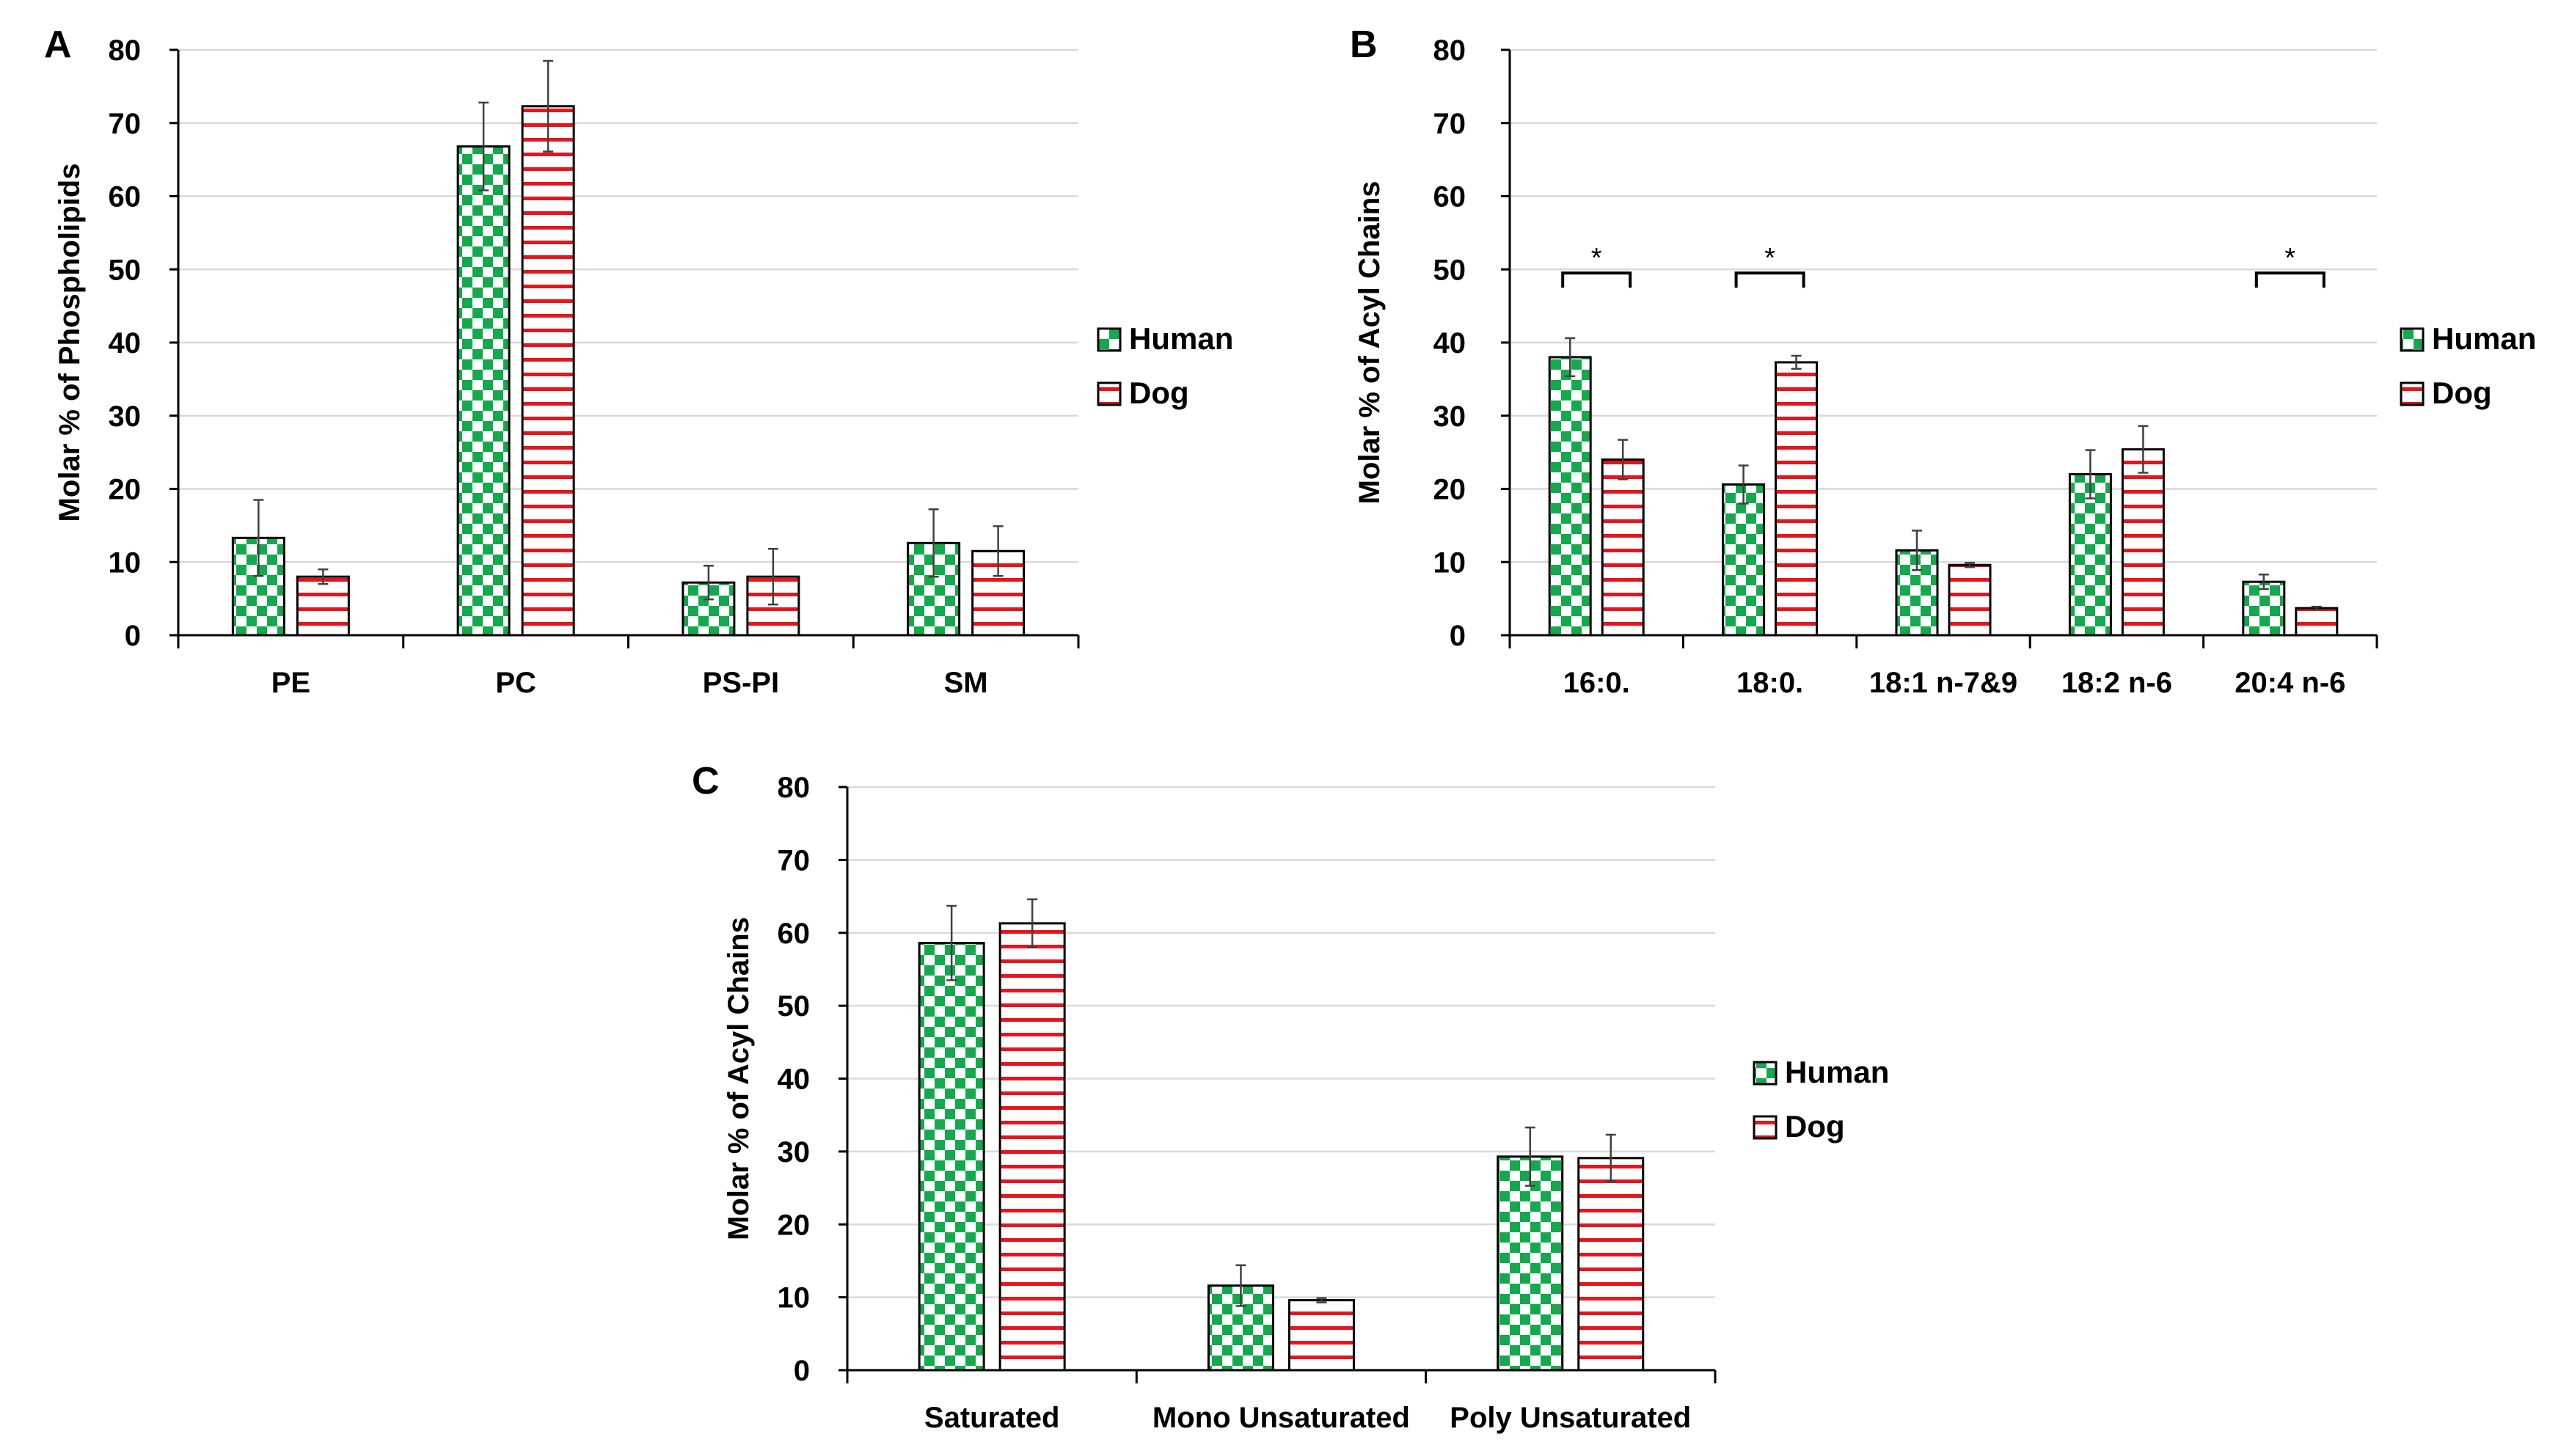 This screenshot has height=1456, width=2572. Describe the element at coordinates (58, 44) in the screenshot. I see `panel-label: A` at that location.